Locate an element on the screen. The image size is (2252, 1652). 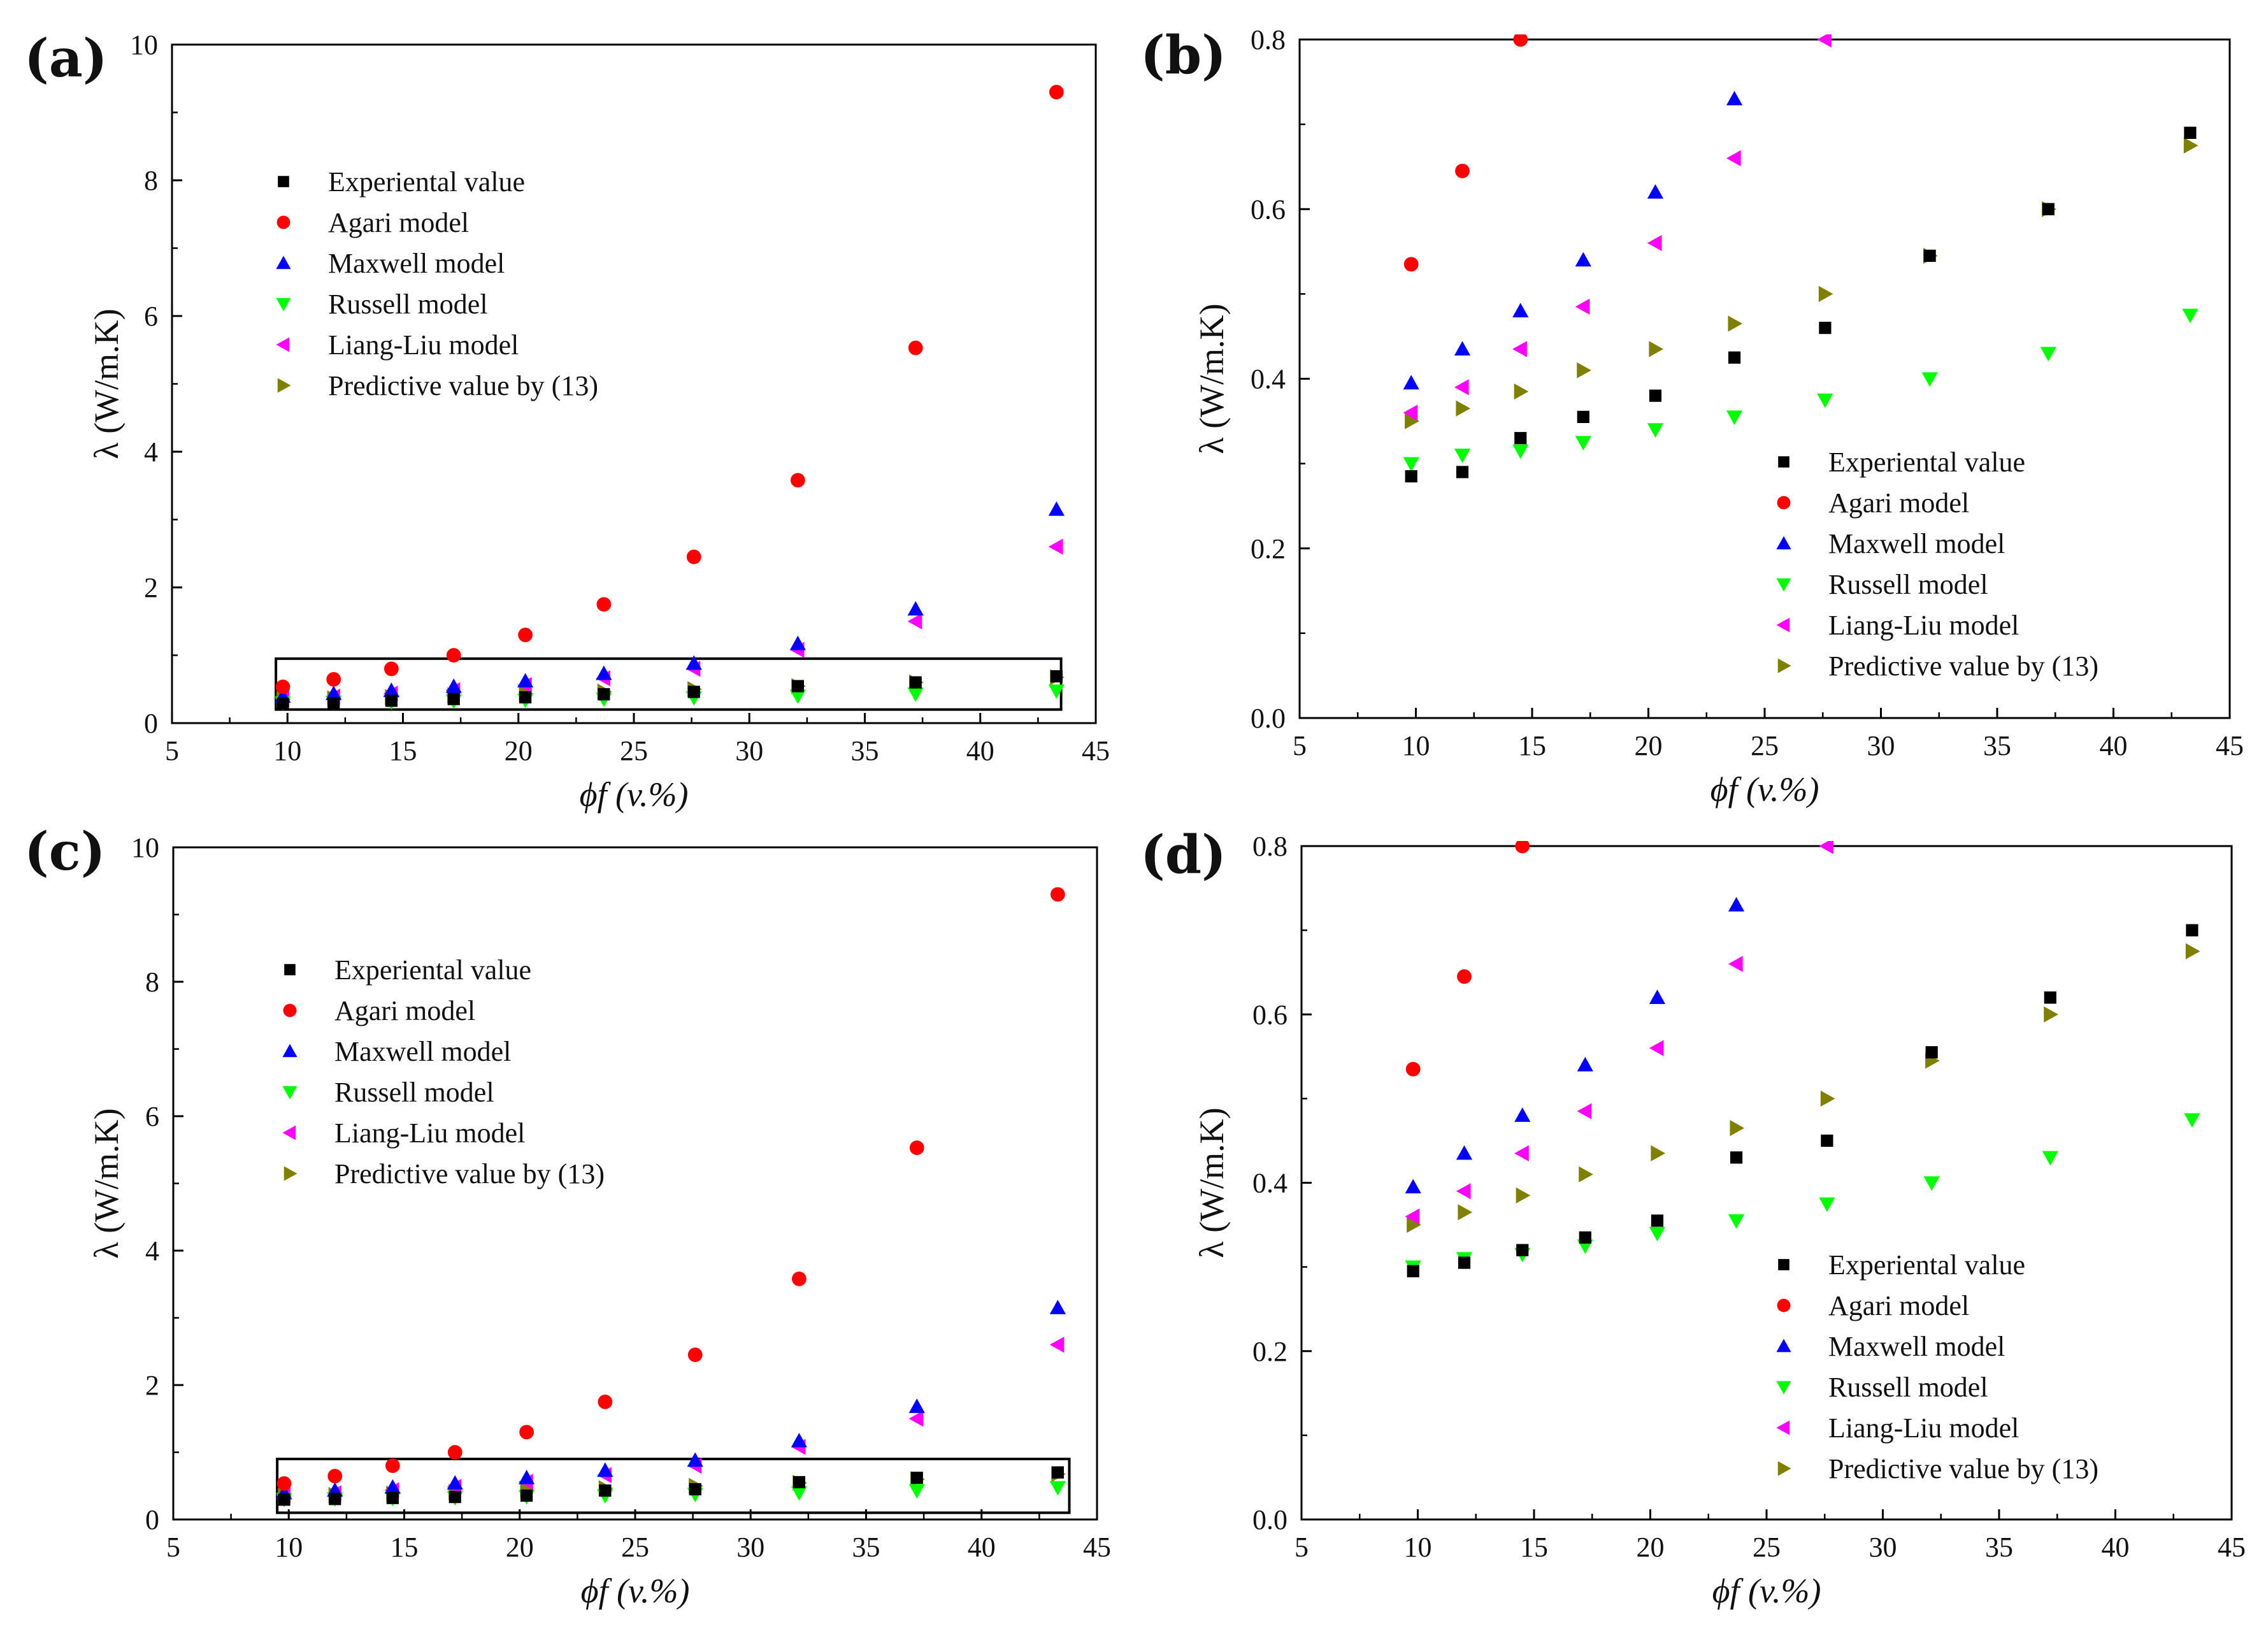
legend-label: Experiental value is located at coordinates (426, 182).